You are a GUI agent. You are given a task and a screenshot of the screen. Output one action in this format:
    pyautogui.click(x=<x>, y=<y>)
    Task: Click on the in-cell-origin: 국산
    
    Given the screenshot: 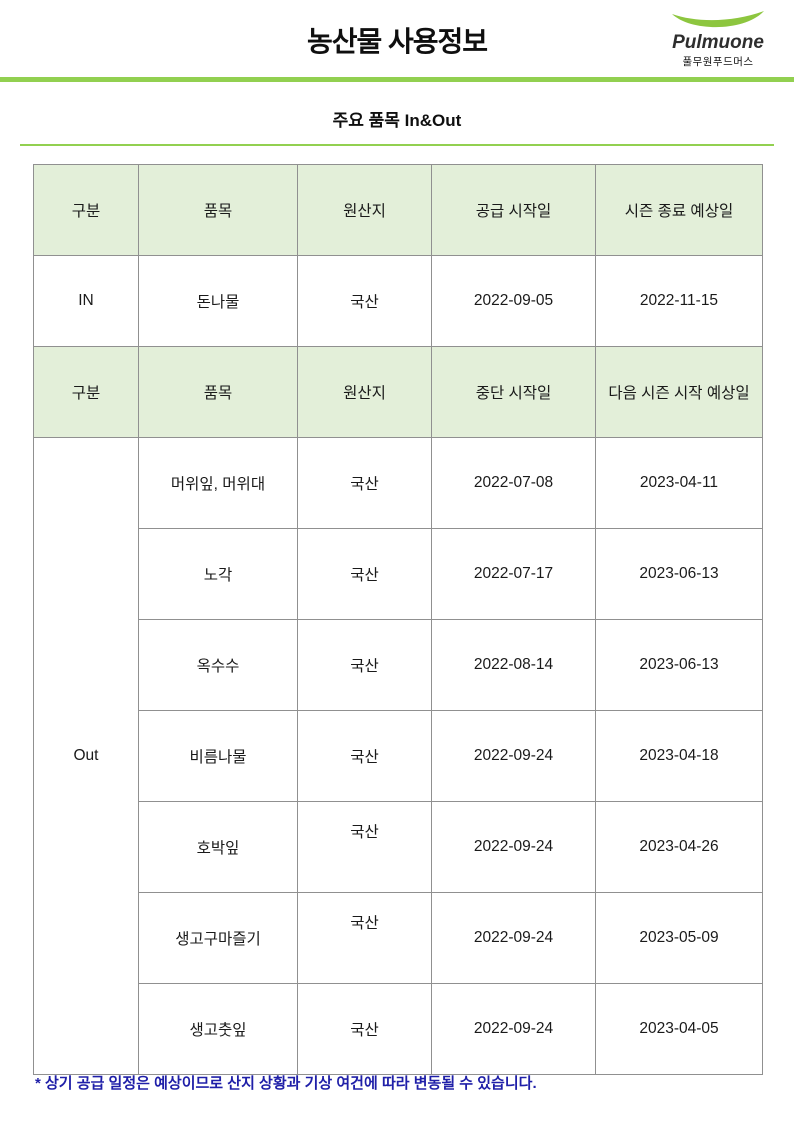 What is the action you would take?
    pyautogui.click(x=364, y=301)
    